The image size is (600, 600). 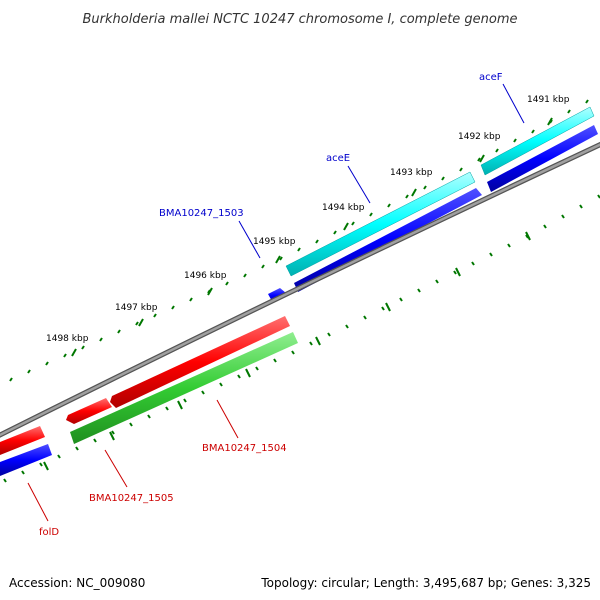 What do you see at coordinates (67, 339) in the screenshot?
I see `tick-label-1498: 1498 kbp` at bounding box center [67, 339].